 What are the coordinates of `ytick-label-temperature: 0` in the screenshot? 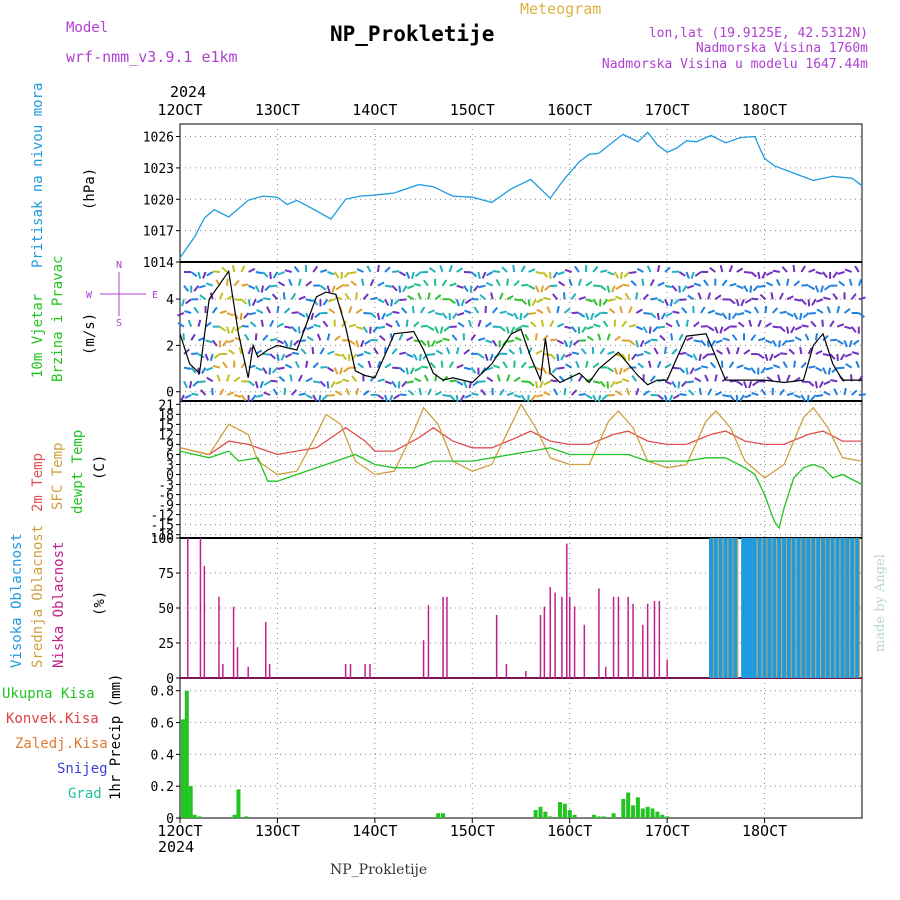 It's located at (170, 476).